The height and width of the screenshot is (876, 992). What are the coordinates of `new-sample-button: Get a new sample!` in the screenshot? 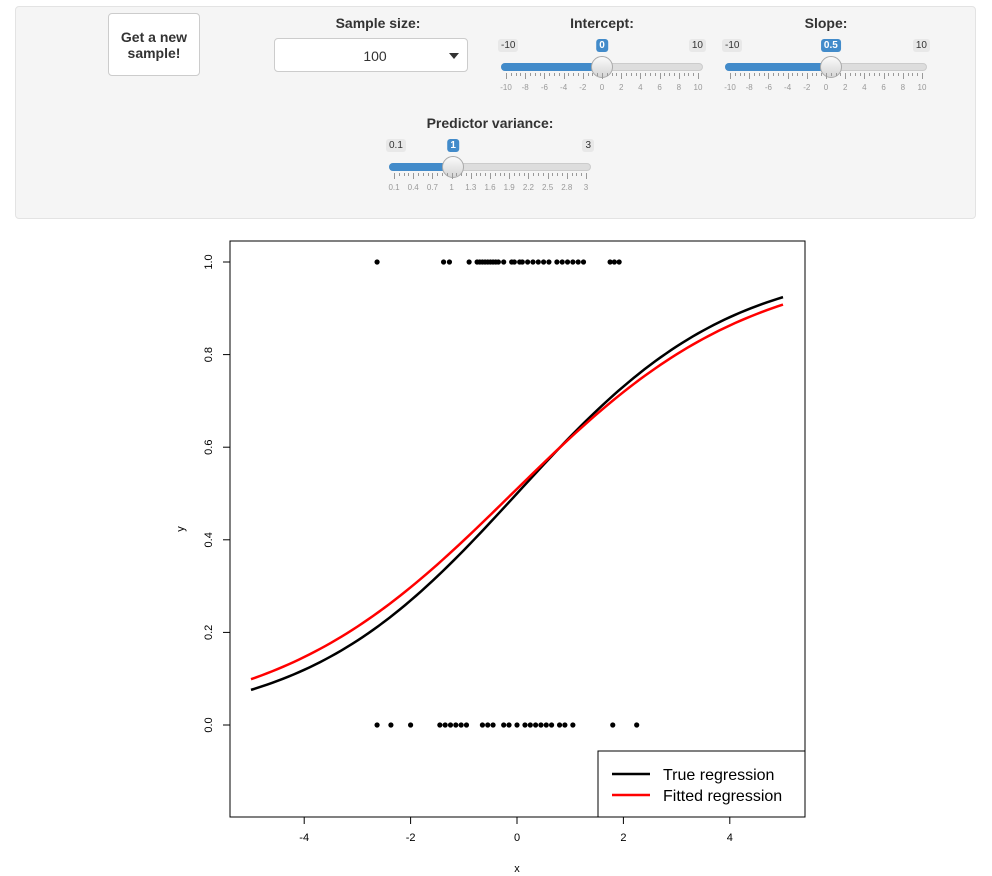 It's located at (154, 44).